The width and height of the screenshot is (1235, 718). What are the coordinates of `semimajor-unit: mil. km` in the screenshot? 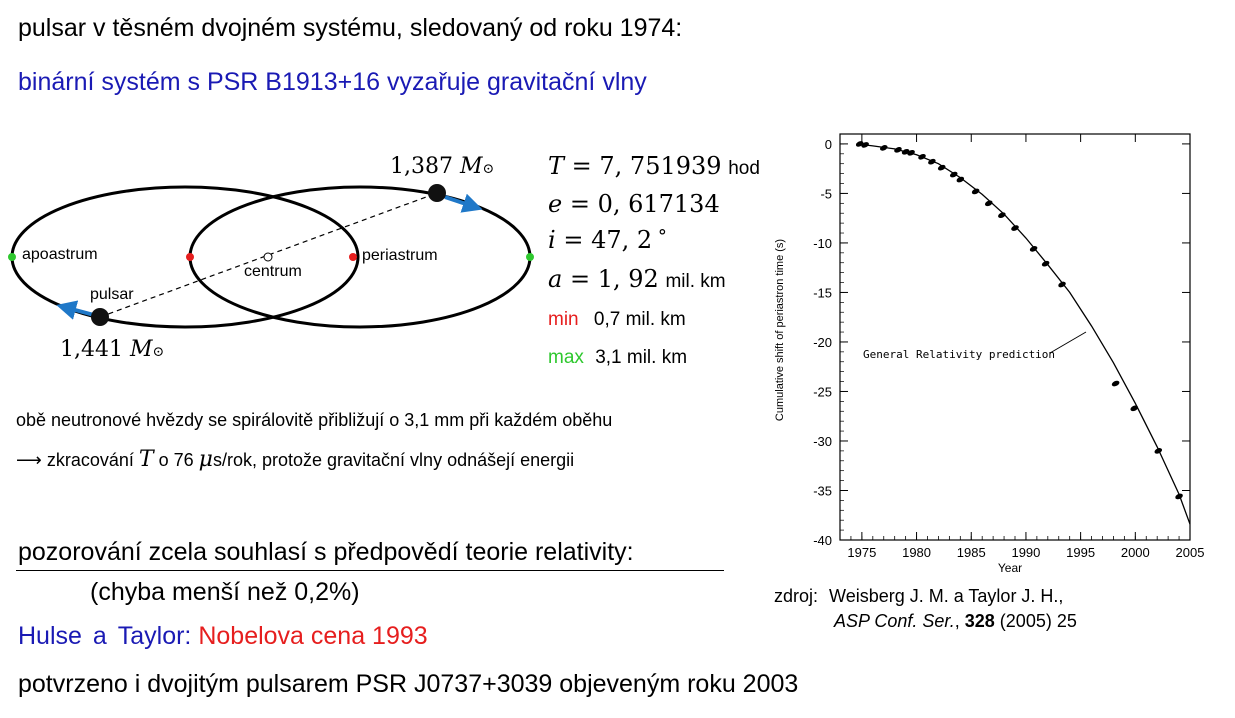 It's located at (695, 281).